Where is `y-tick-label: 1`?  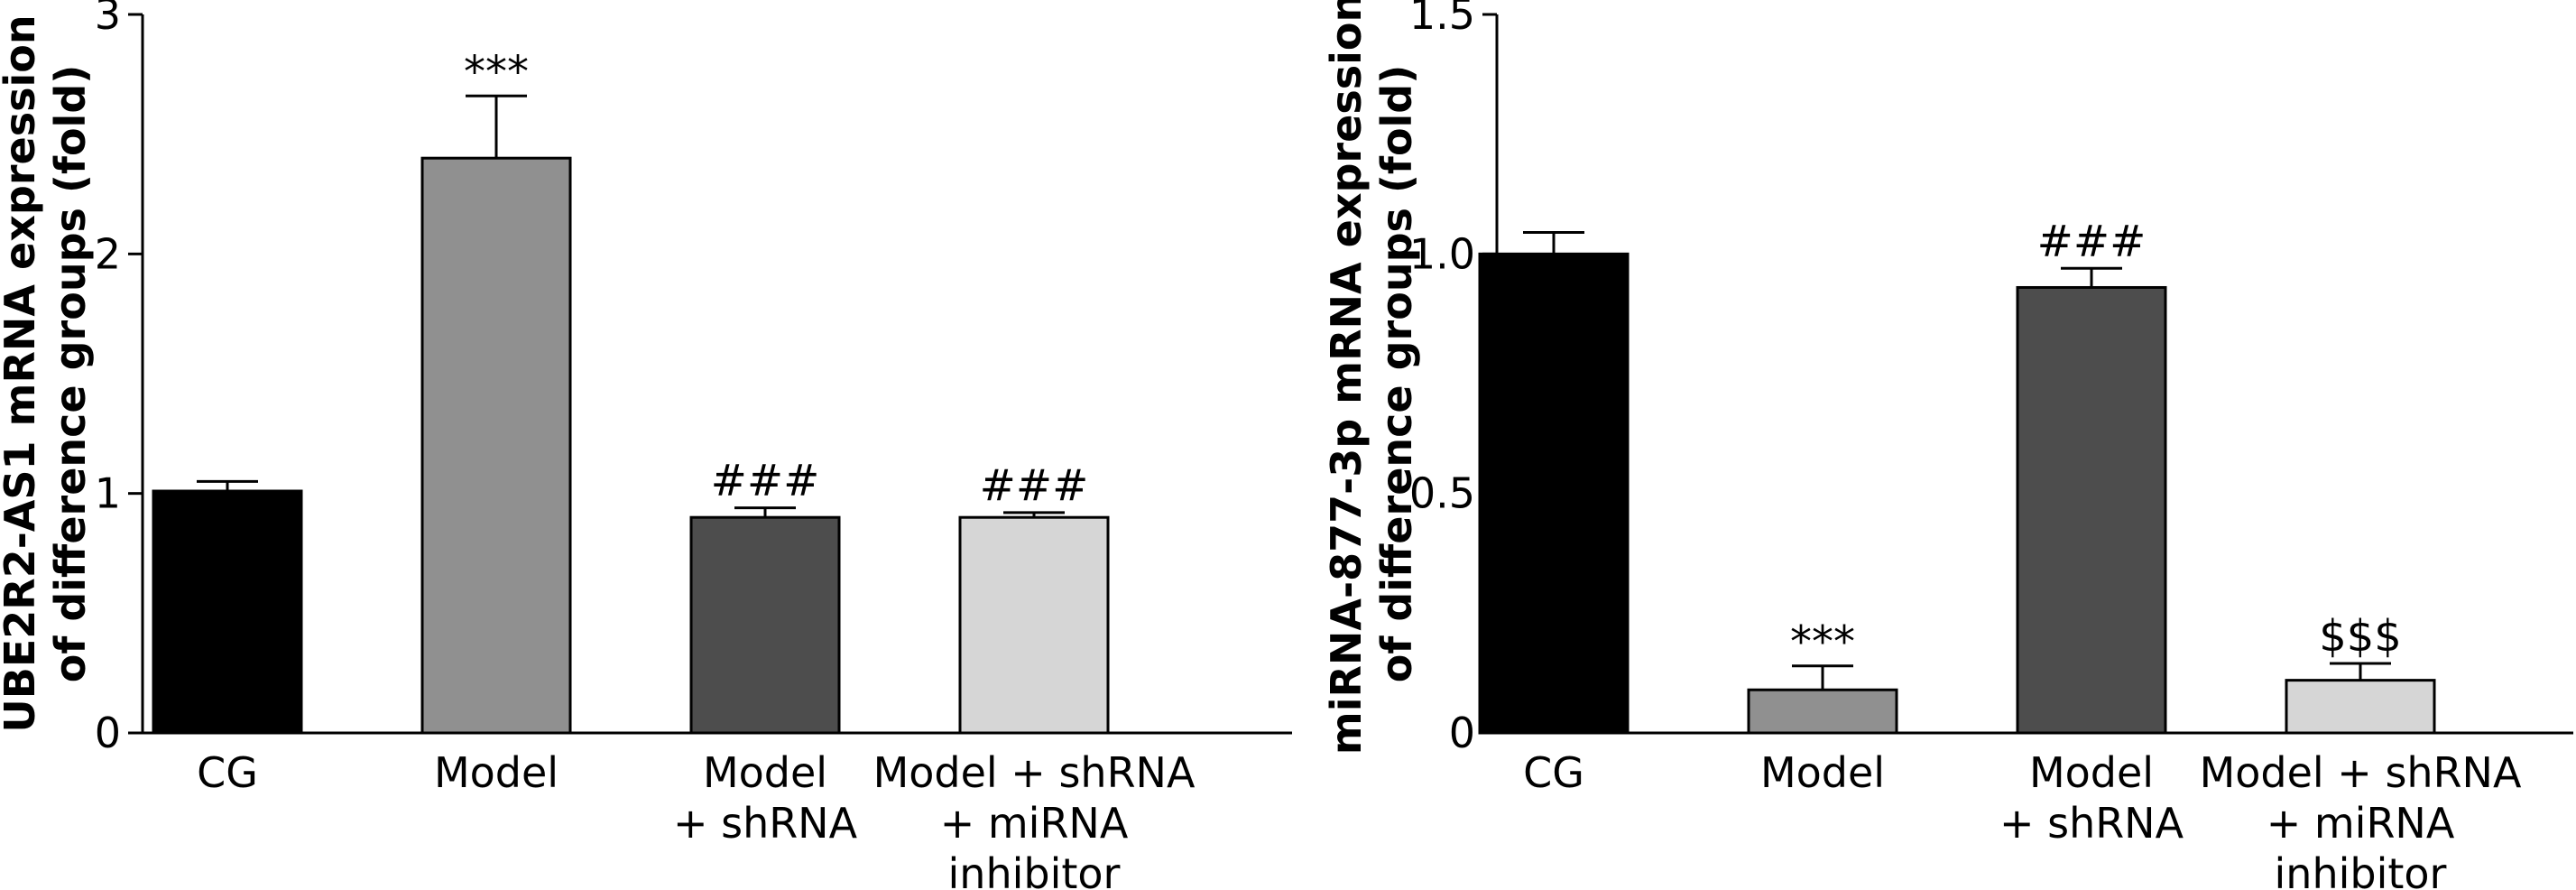 y-tick-label: 1 is located at coordinates (108, 494).